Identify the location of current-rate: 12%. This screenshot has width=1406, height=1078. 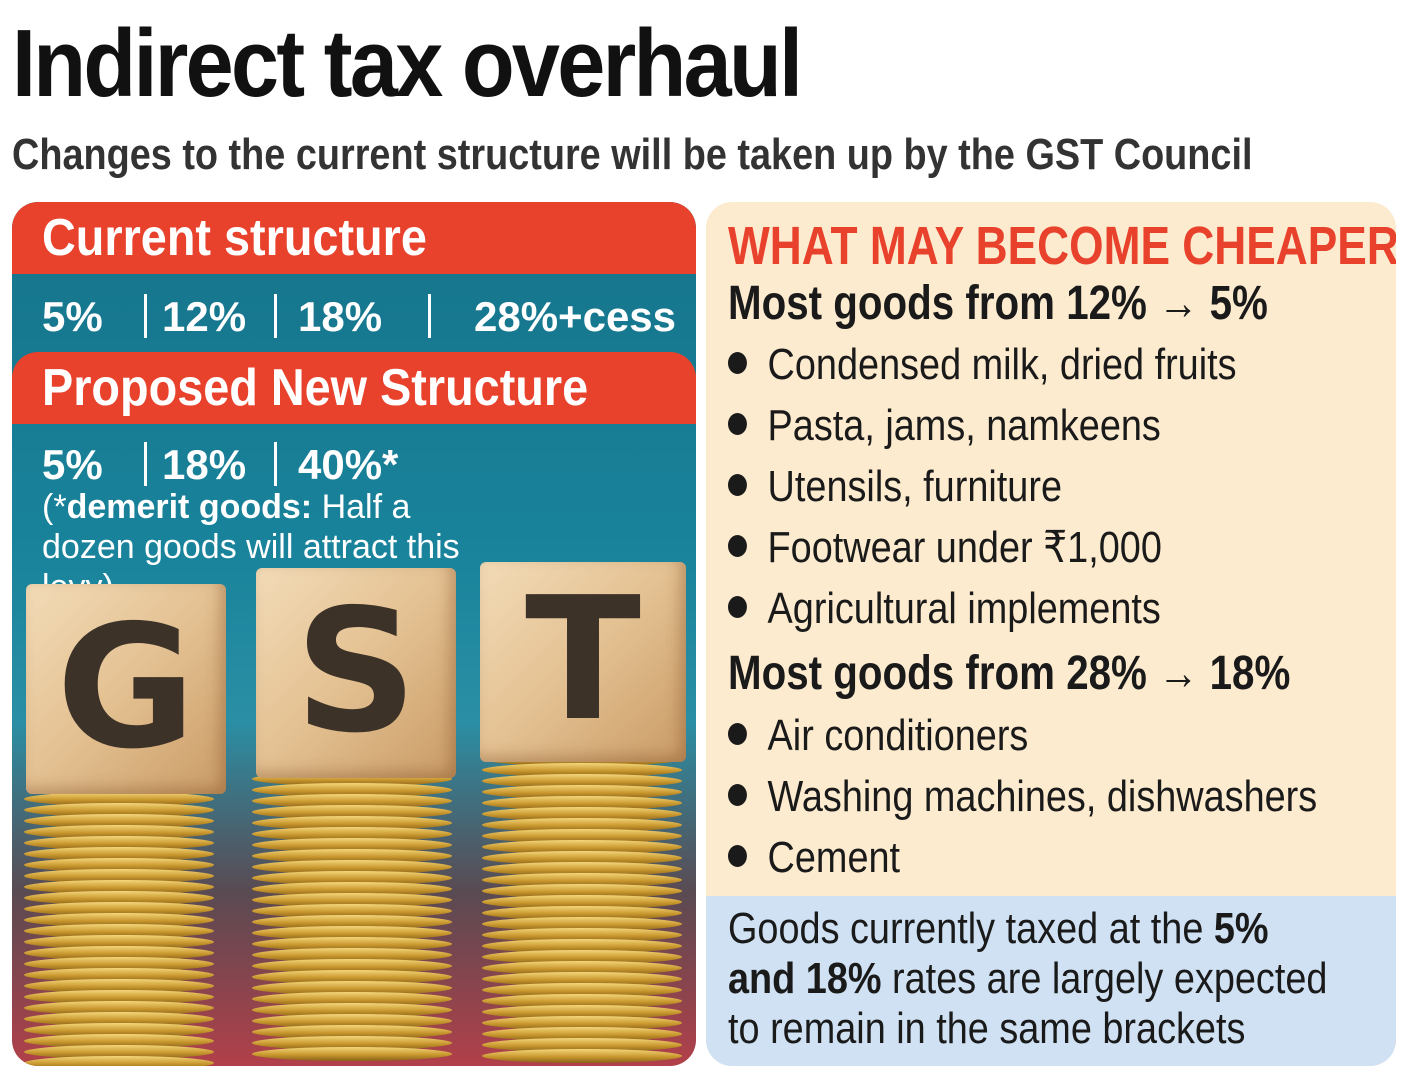
(204, 316).